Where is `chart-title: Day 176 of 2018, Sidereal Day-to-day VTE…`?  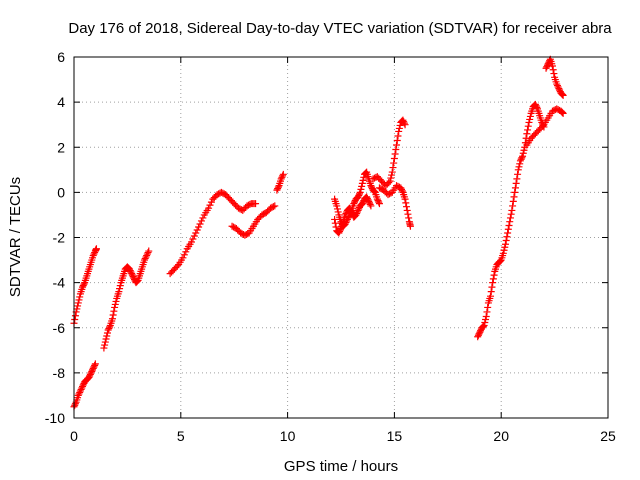 chart-title: Day 176 of 2018, Sidereal Day-to-day VTE… is located at coordinates (340, 28).